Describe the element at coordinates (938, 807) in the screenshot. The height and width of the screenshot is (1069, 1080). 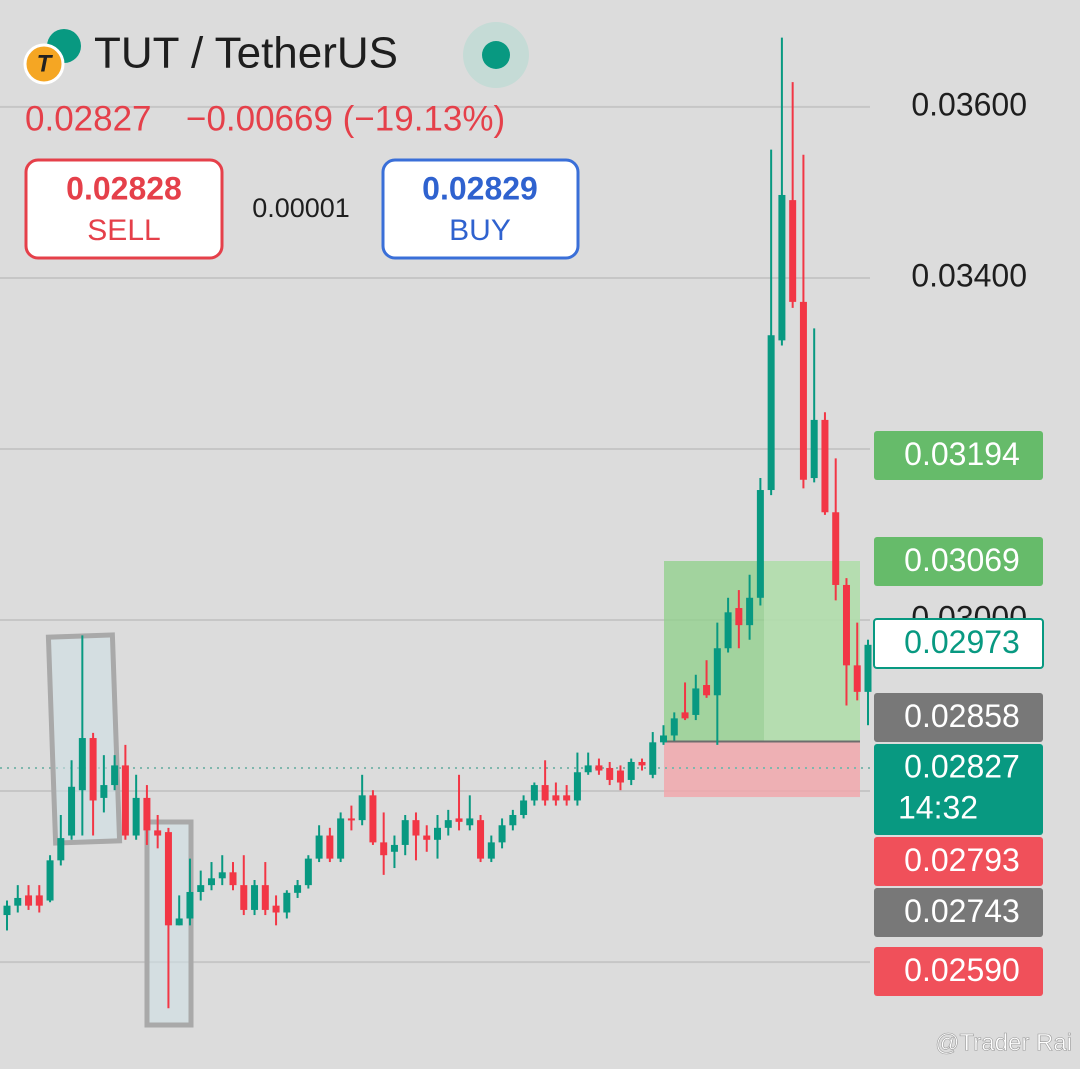
I see `price-badge-time: 14:32` at that location.